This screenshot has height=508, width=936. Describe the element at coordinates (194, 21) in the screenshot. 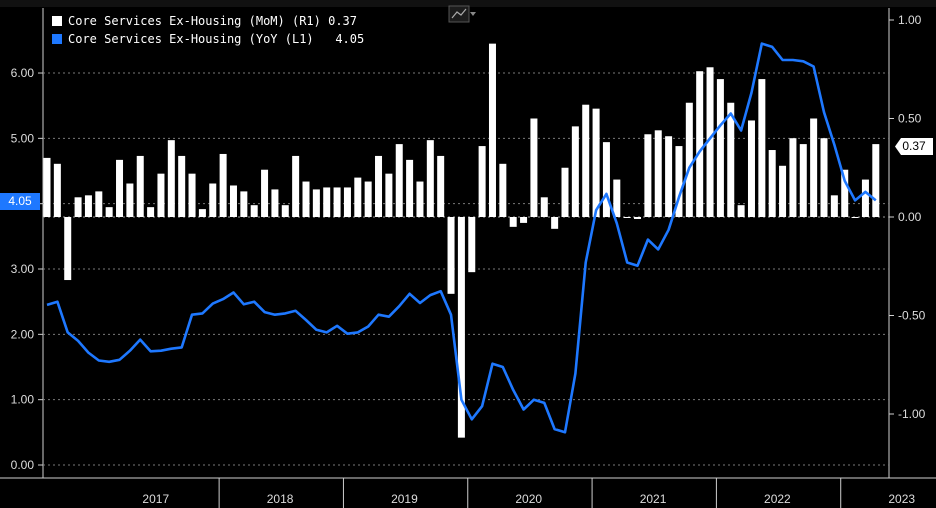

I see `legend-label-mom: Core Services Ex-Housing (MoM) (R1)` at that location.